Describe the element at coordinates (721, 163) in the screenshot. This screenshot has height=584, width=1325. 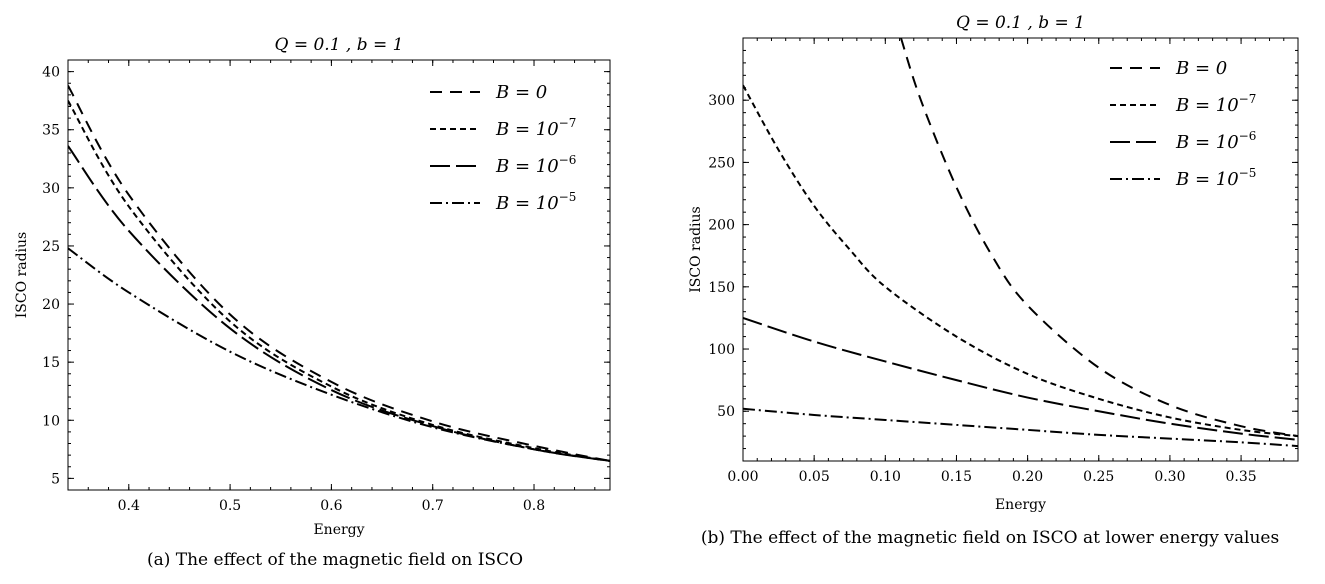
I see `y-tick-label: 250` at that location.